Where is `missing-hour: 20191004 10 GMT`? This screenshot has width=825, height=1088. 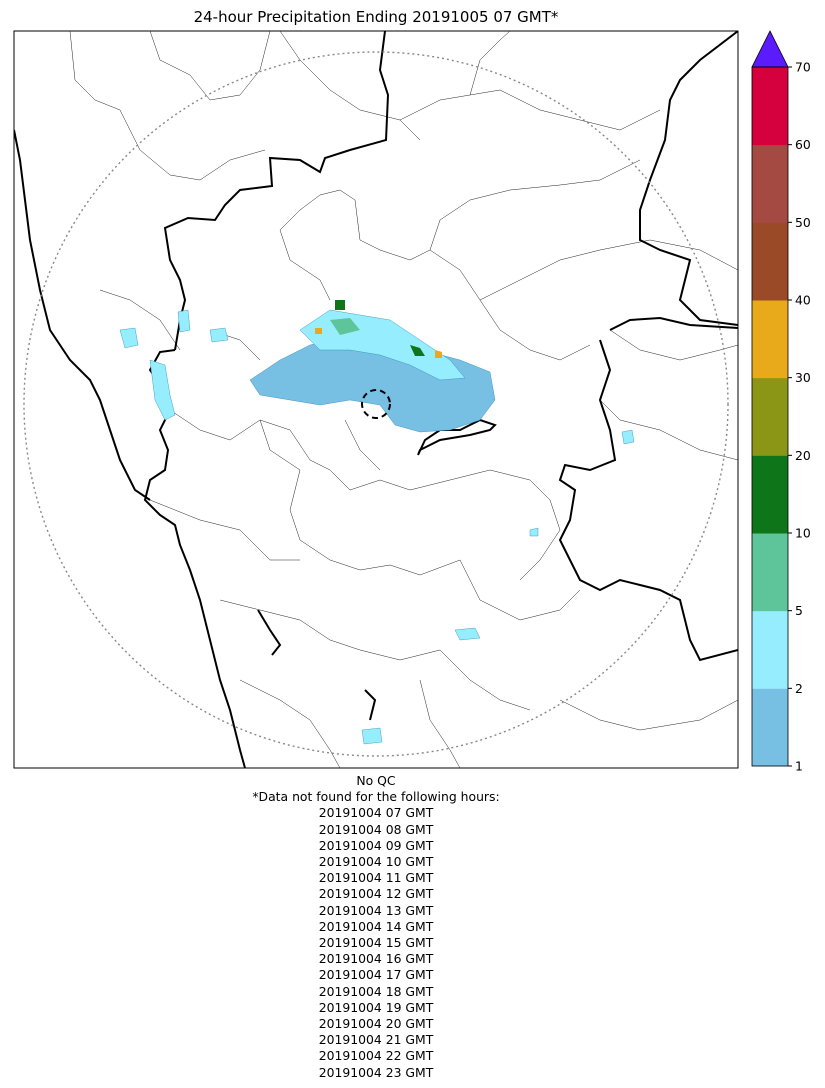 missing-hour: 20191004 10 GMT is located at coordinates (376, 862).